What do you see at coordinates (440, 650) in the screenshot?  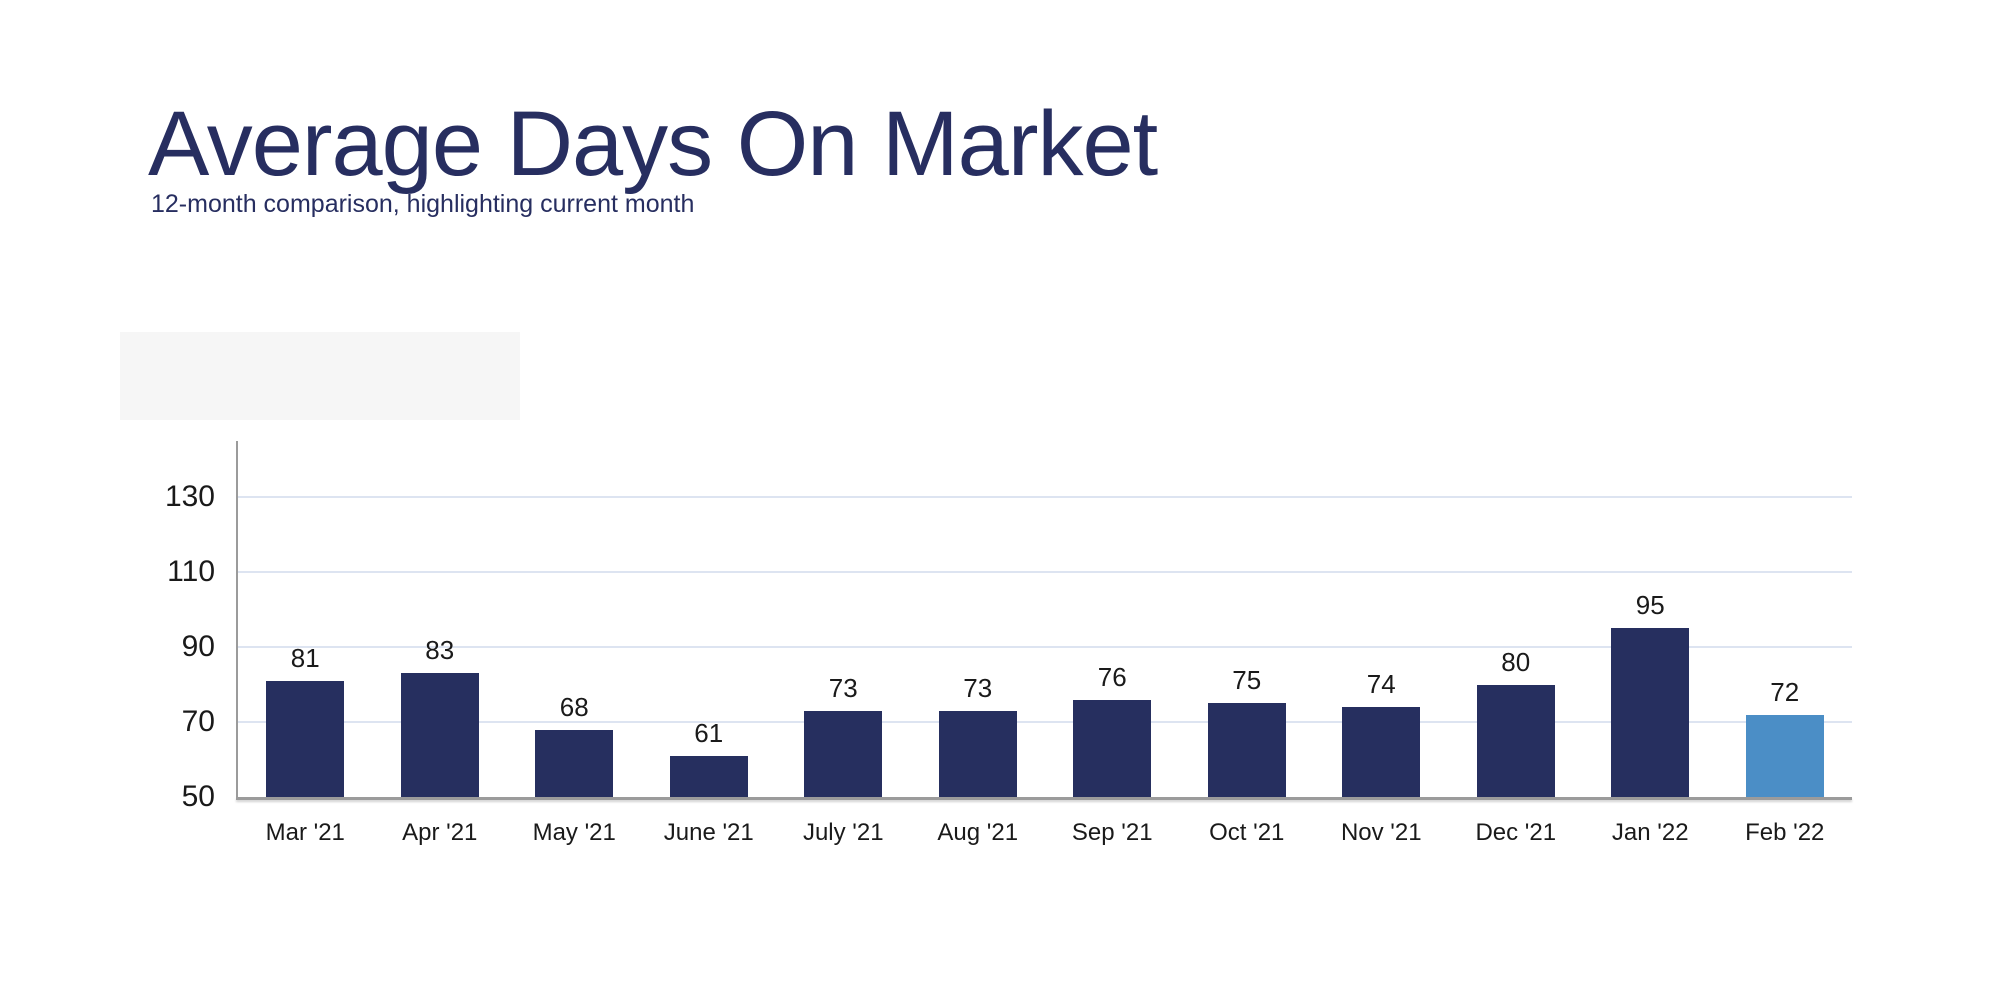 I see `bar-value-label: 83` at bounding box center [440, 650].